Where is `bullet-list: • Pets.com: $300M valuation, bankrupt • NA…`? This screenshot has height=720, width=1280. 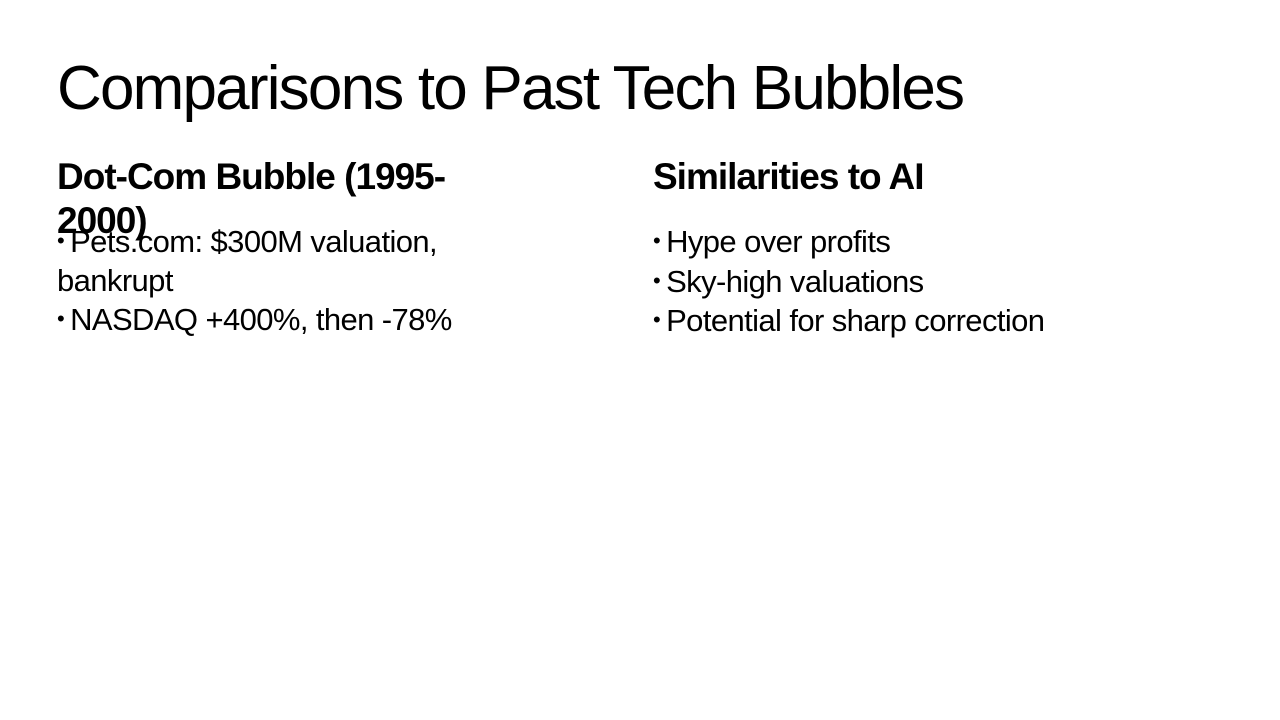 bullet-list: • Pets.com: $300M valuation, bankrupt • NA… is located at coordinates (292, 281).